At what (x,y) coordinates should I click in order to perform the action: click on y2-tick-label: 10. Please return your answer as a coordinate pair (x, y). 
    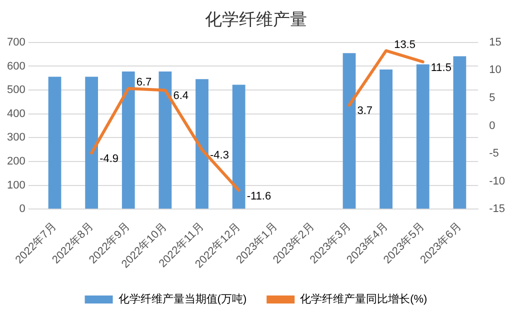
    Looking at the image, I should click on (495, 70).